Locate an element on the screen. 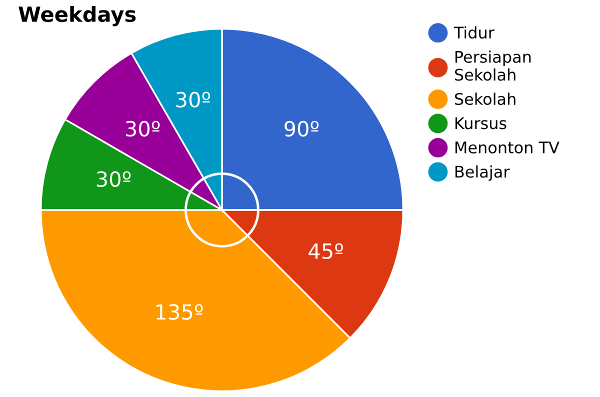 The image size is (600, 397). data-label: 90º is located at coordinates (301, 128).